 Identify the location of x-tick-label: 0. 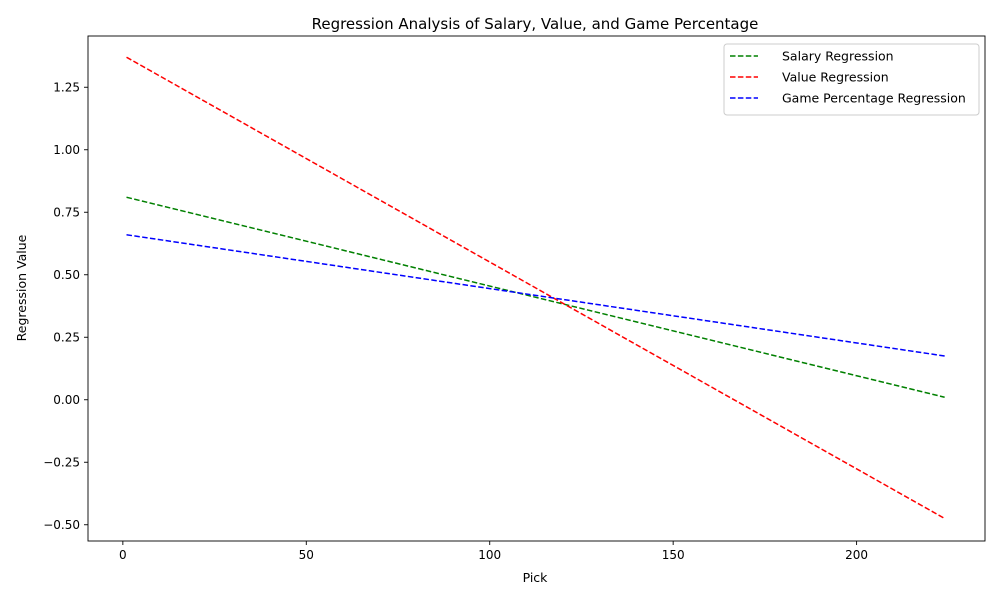
(123, 555).